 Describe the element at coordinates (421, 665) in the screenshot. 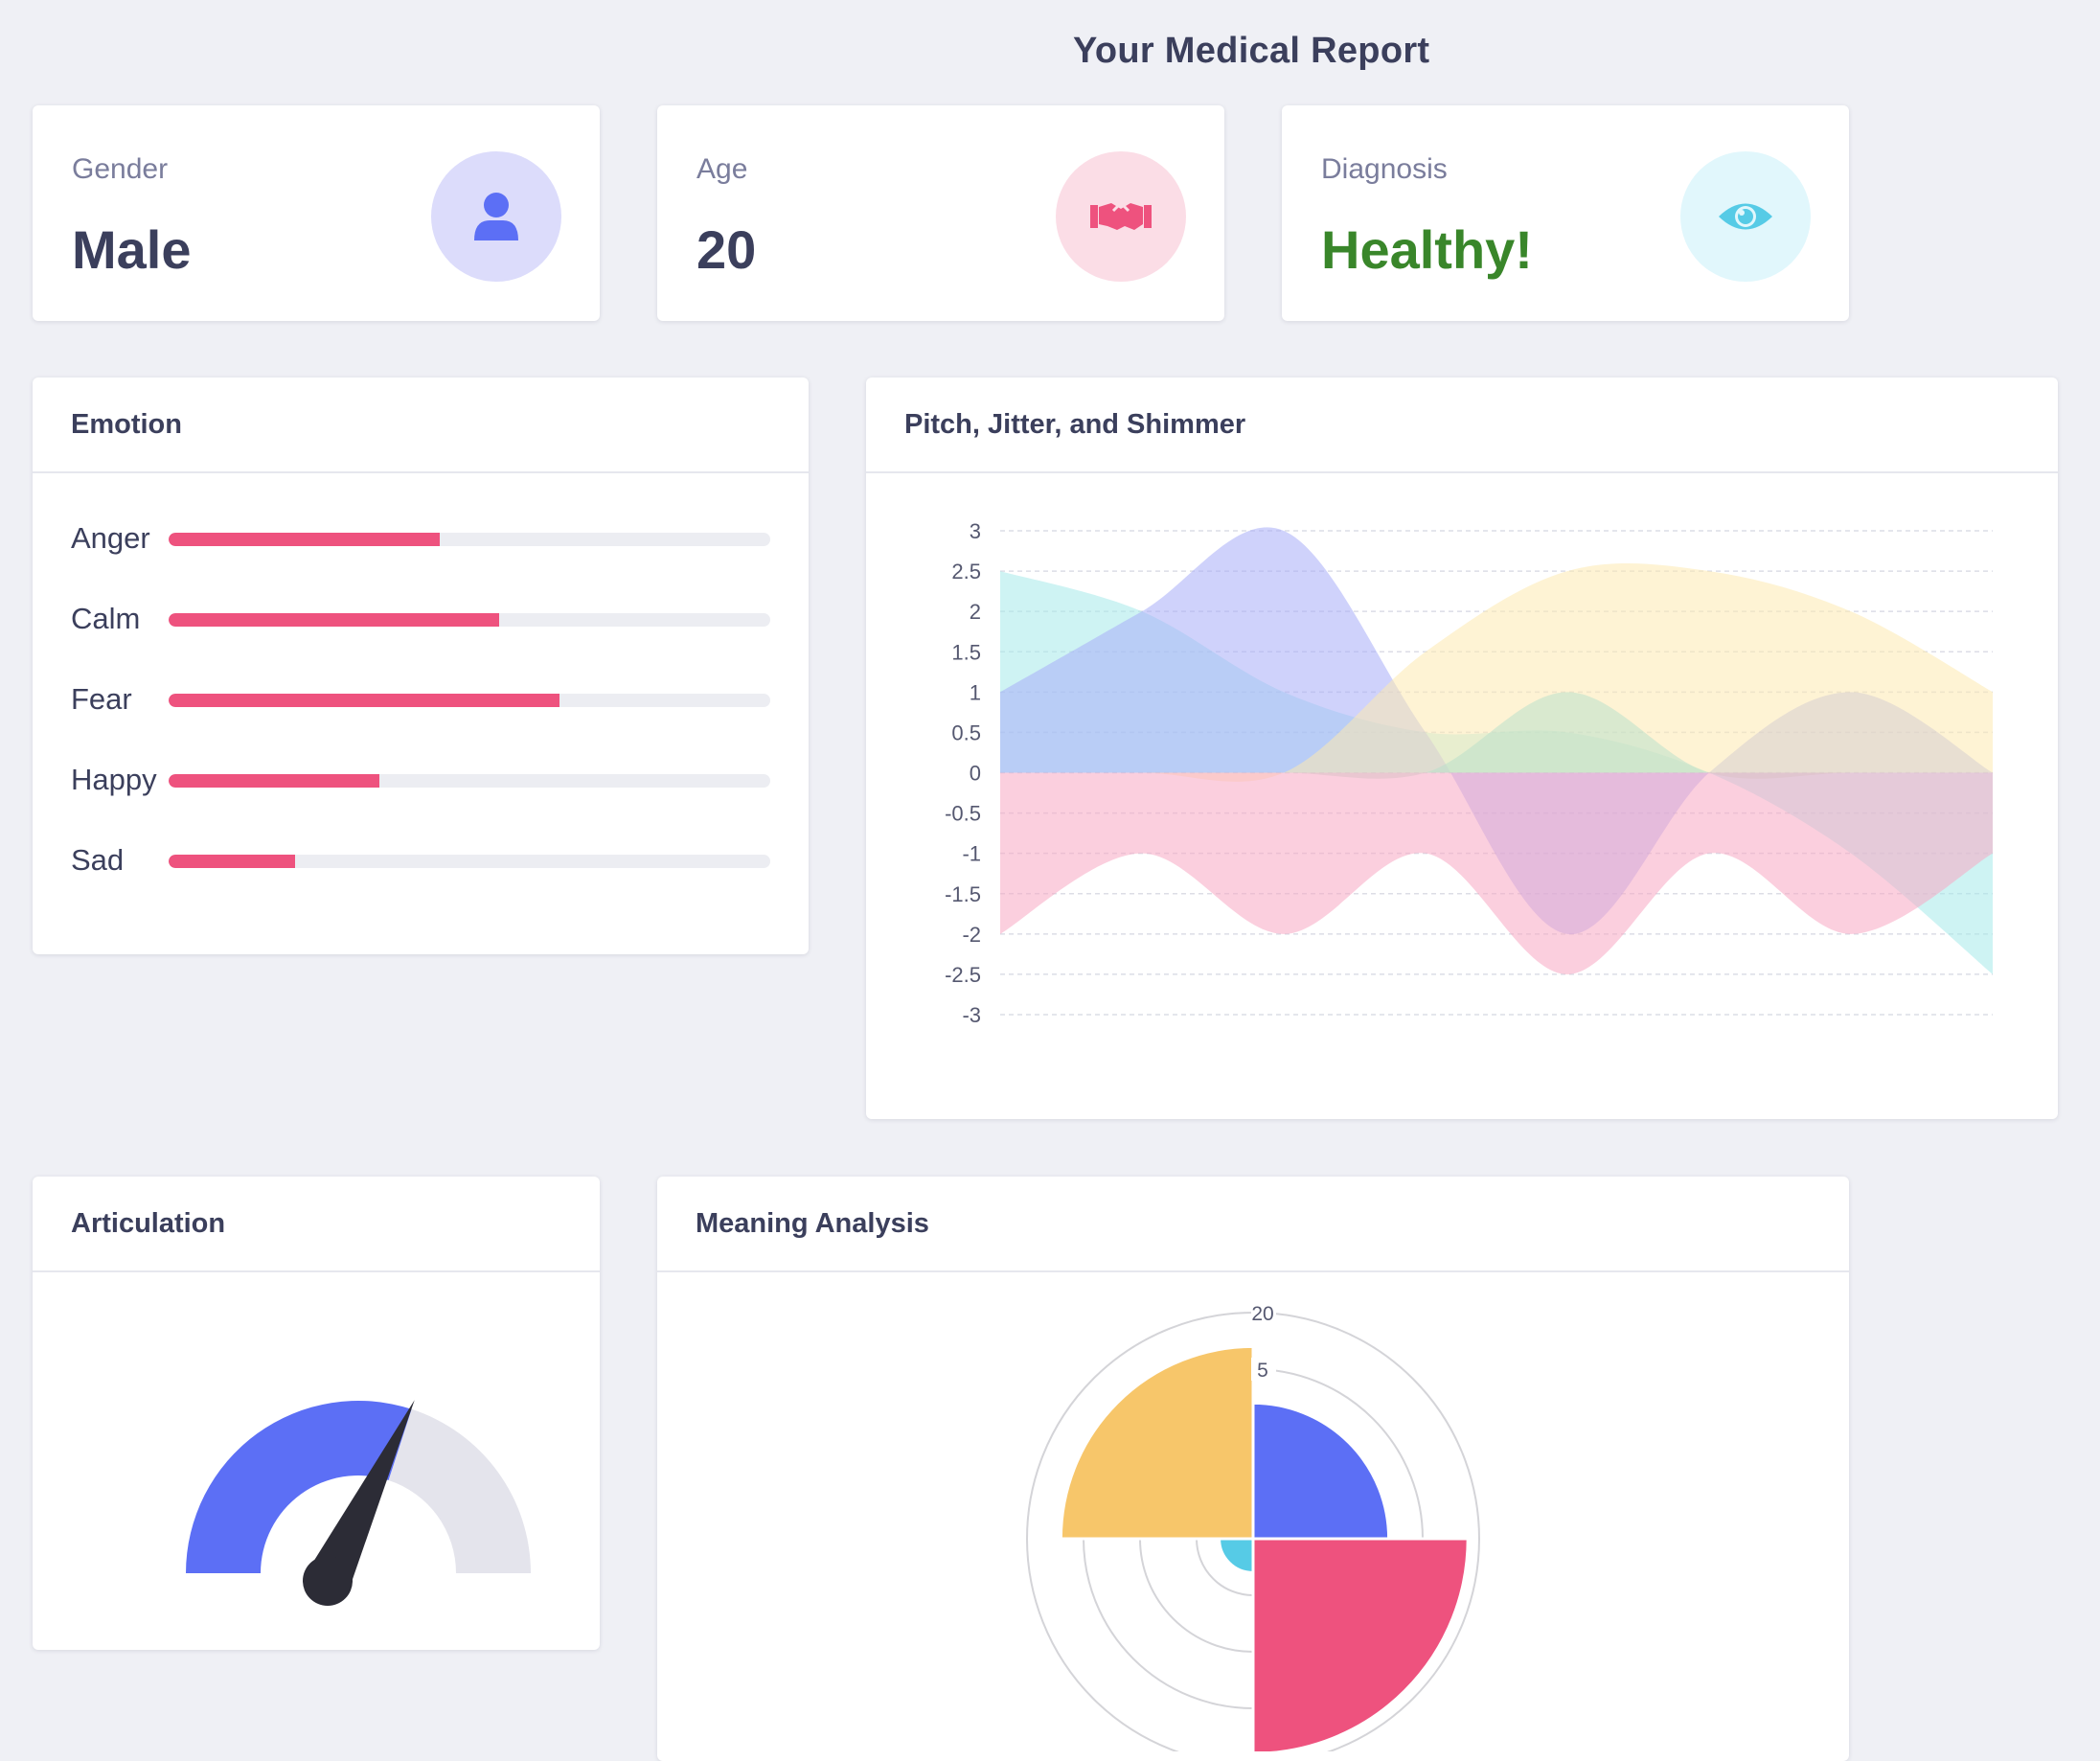

I see `emotion-card: Emotion Anger Calm Fear Happy Sad` at that location.